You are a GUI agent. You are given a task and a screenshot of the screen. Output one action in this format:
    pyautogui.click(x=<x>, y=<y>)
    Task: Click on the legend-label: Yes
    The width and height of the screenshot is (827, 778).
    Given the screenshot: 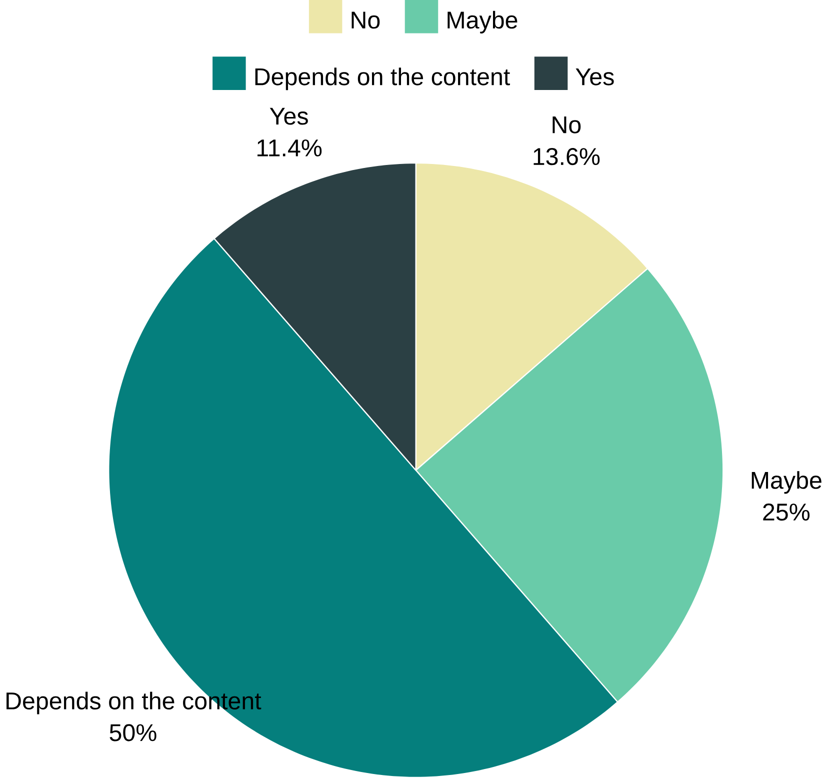 What is the action you would take?
    pyautogui.click(x=595, y=77)
    